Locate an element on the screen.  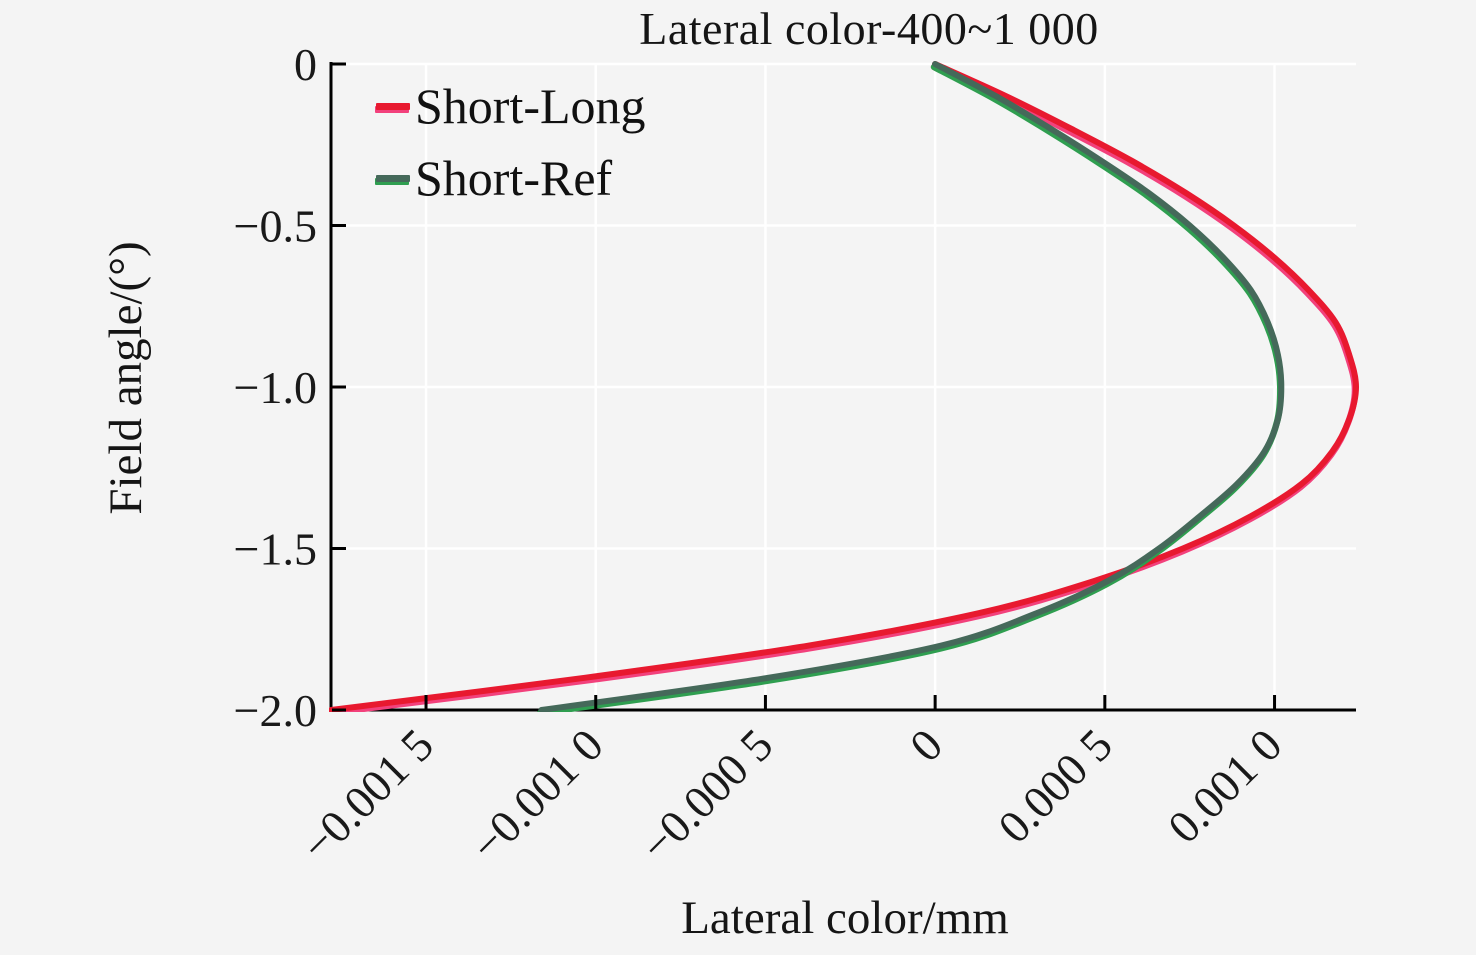
x-axis-title: Lateral color/mm is located at coordinates (845, 918).